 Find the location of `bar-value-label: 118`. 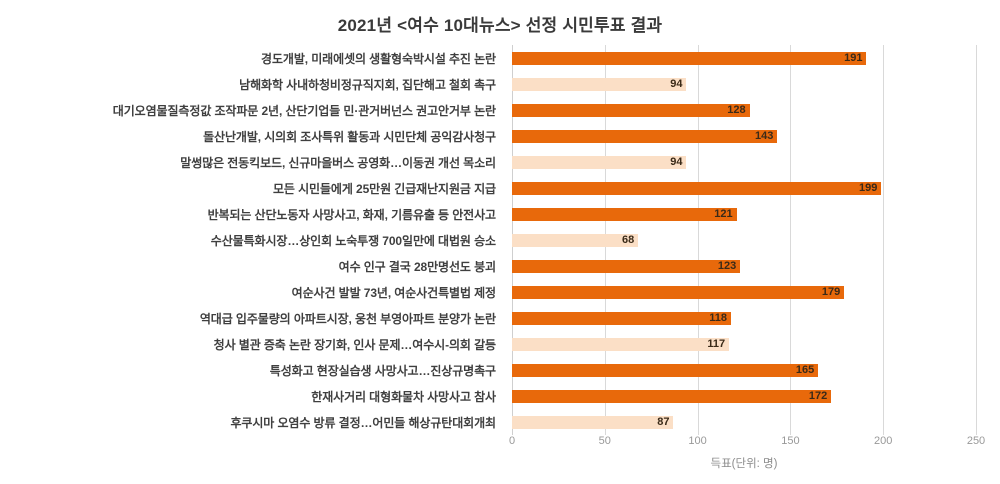

bar-value-label: 118 is located at coordinates (718, 317).